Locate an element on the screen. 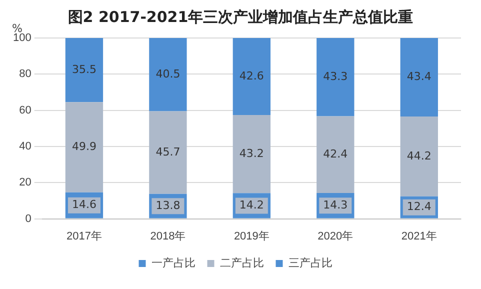  data-label: 42.4 is located at coordinates (335, 153).